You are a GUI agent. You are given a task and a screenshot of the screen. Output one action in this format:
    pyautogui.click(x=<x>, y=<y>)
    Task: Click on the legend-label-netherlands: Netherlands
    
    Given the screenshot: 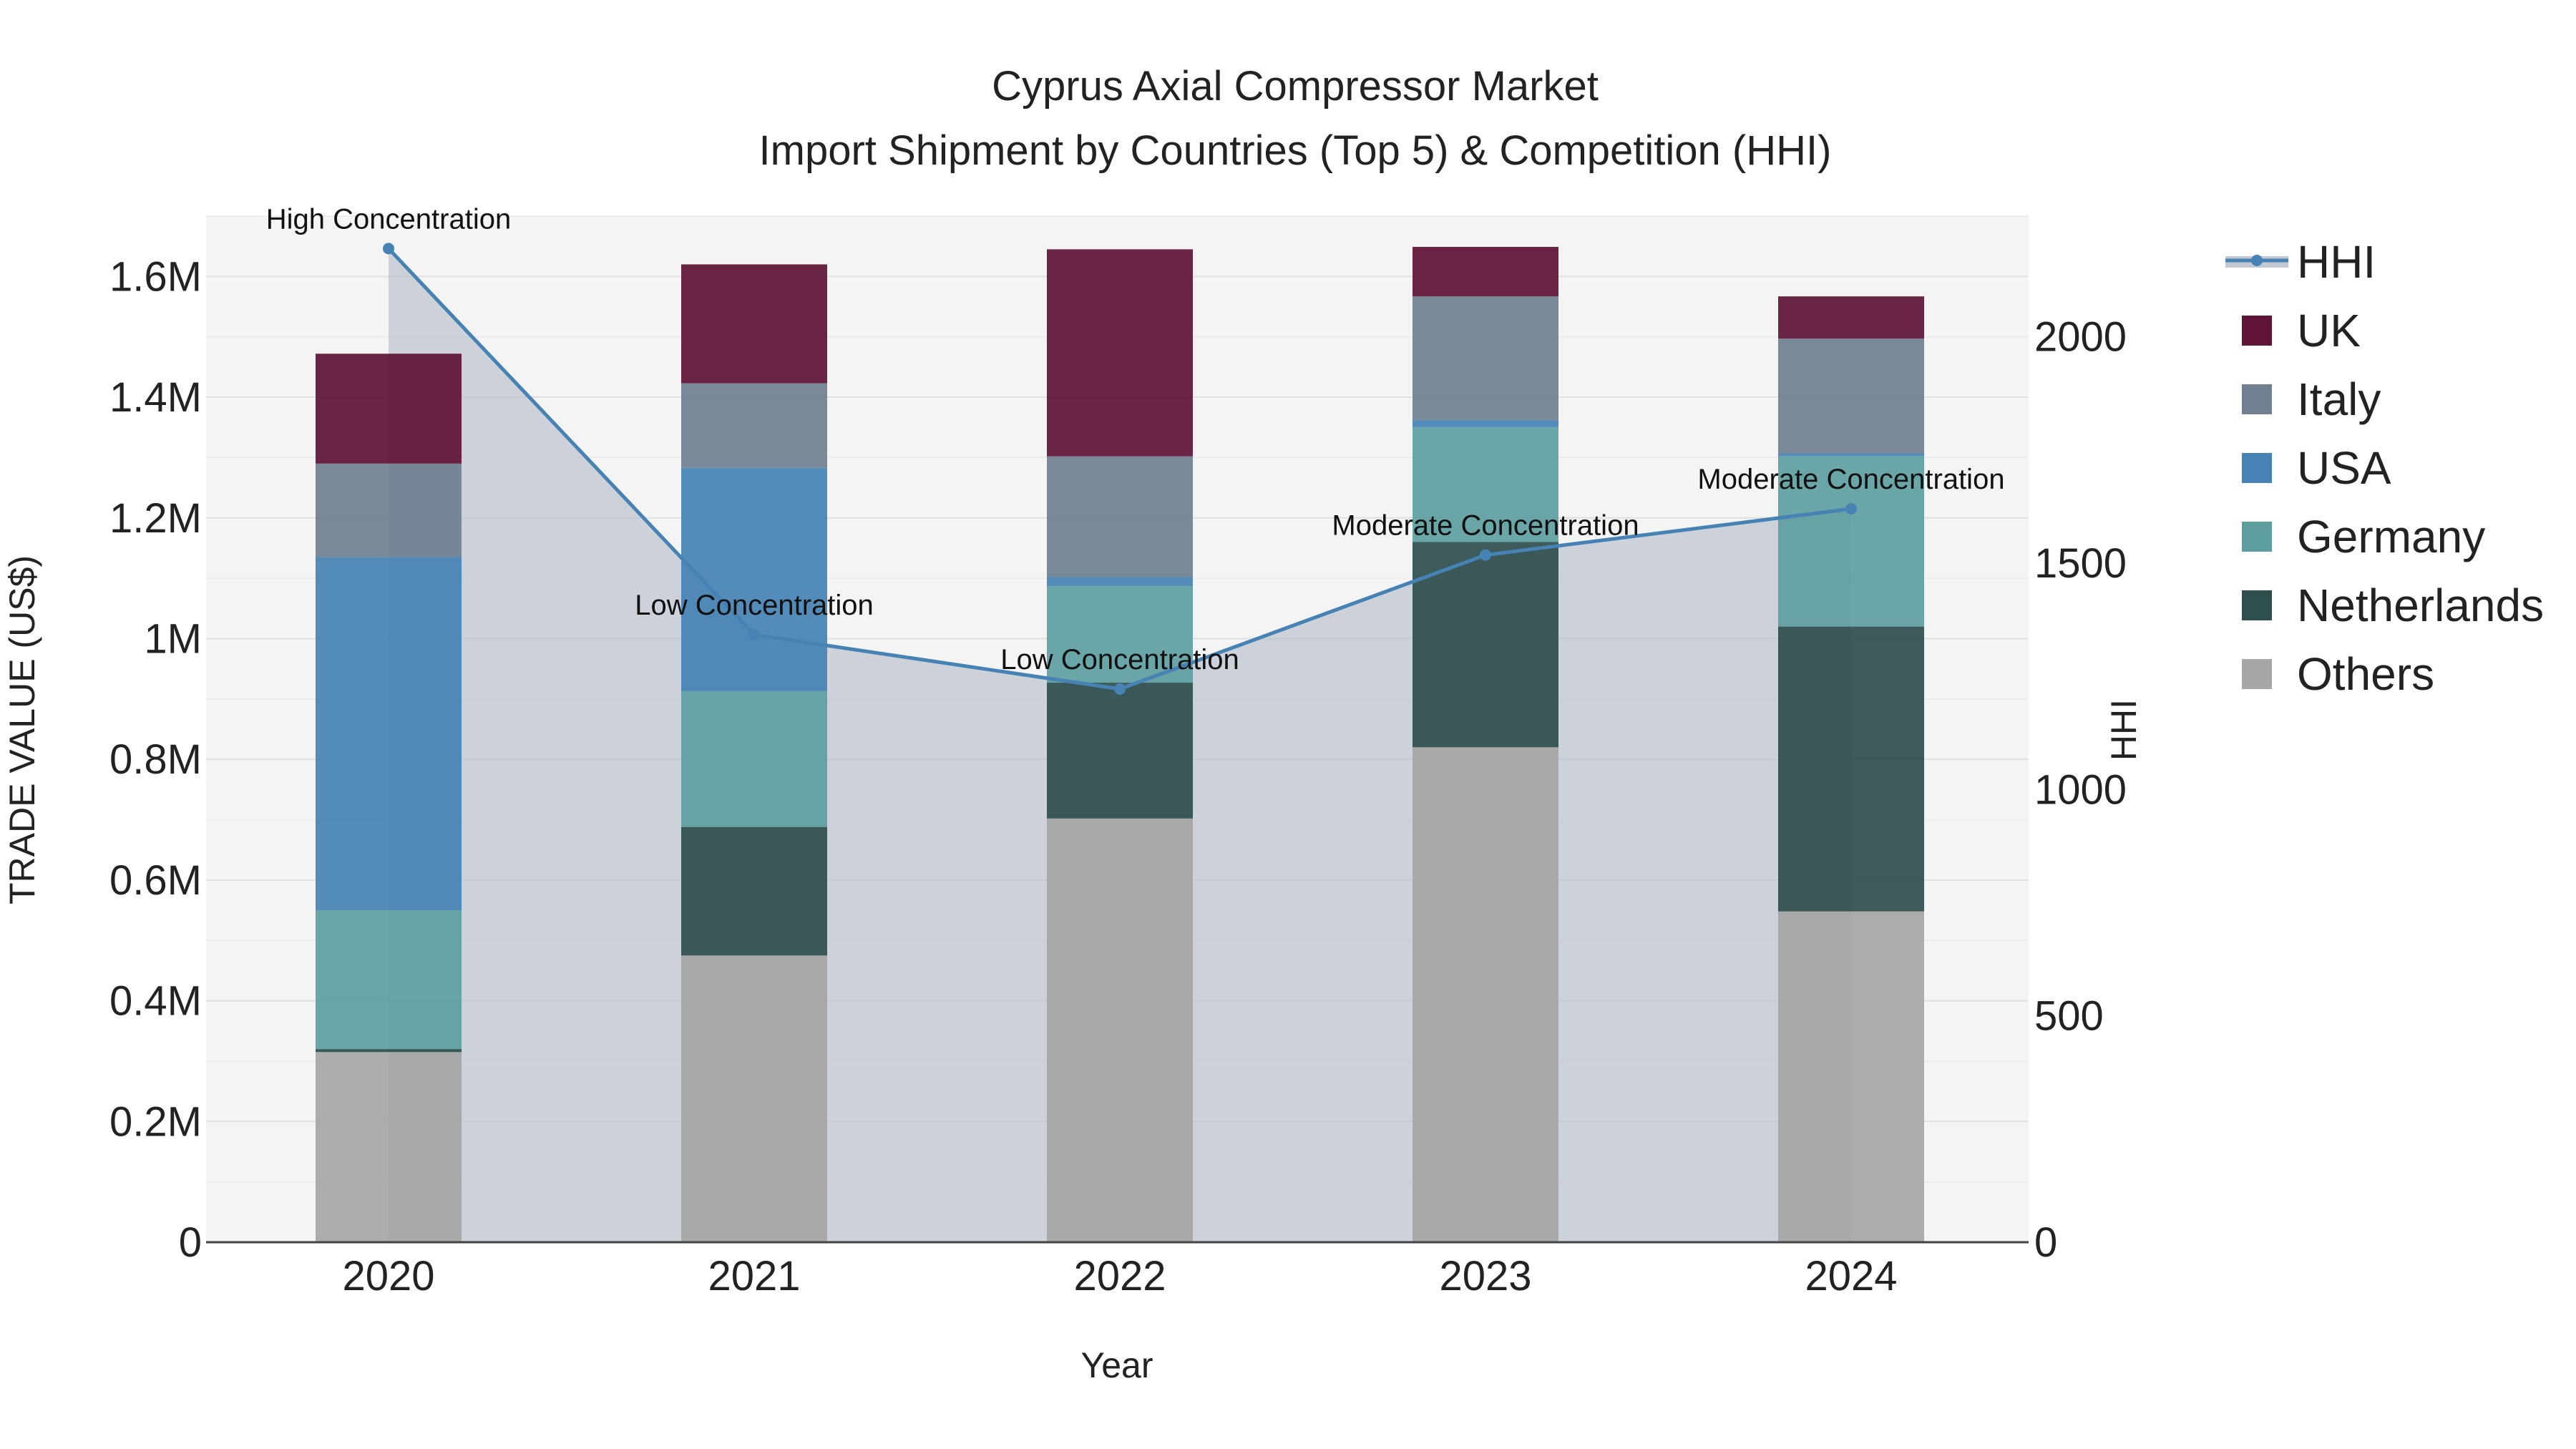 What is the action you would take?
    pyautogui.click(x=2420, y=605)
    